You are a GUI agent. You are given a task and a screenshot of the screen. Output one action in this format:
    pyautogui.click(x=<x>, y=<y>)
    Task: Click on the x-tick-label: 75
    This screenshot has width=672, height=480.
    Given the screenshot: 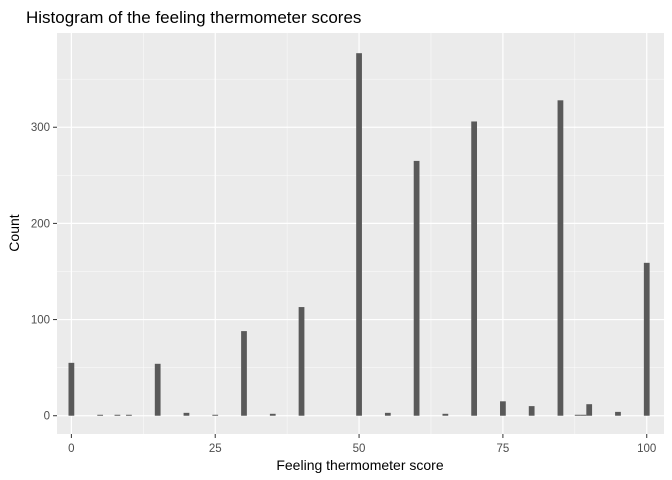 What is the action you would take?
    pyautogui.click(x=503, y=449)
    